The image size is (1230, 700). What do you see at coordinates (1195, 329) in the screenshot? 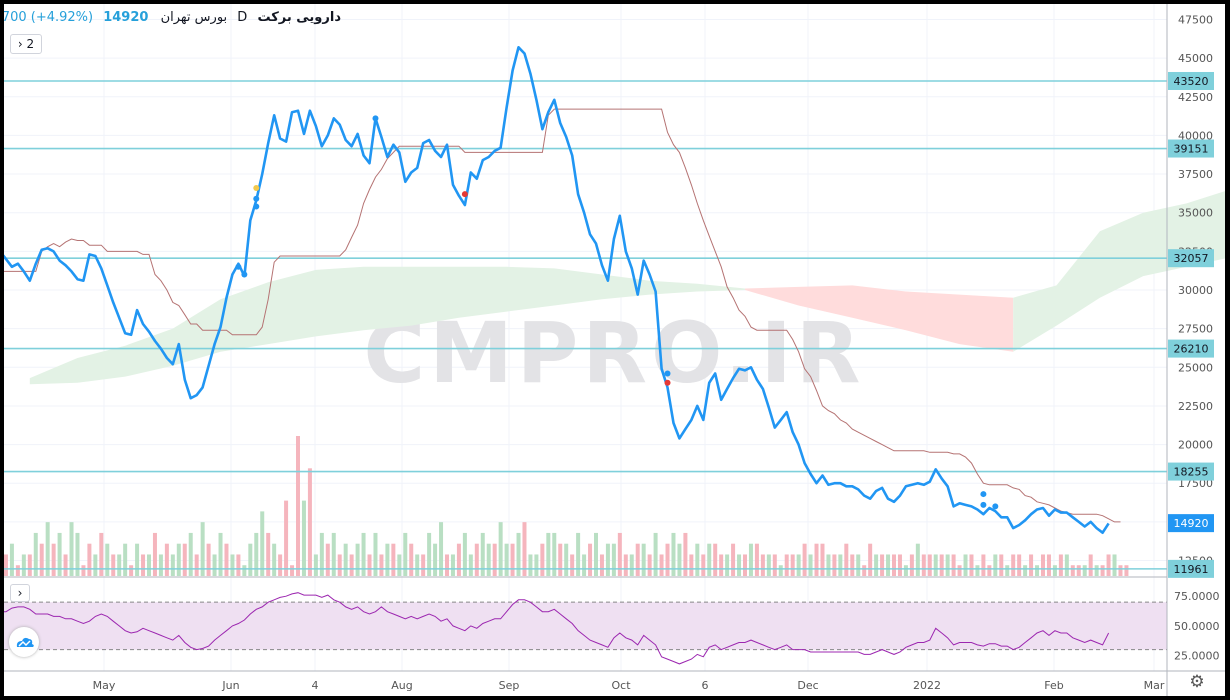
I see `price-tick-label: 27500` at bounding box center [1195, 329].